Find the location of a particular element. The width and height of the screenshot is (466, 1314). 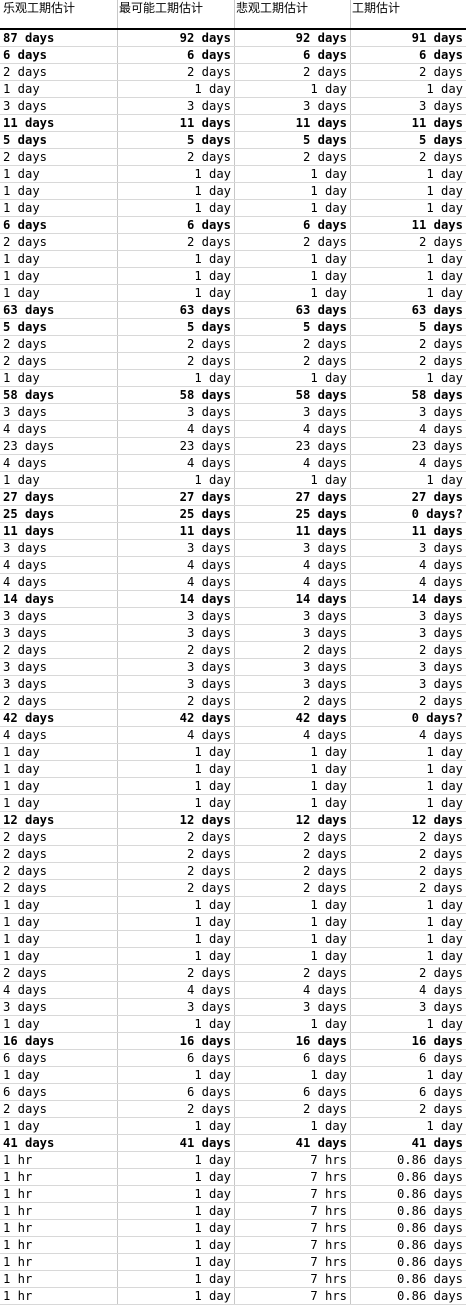

cell-pessimistic: 12 days is located at coordinates (293, 820).